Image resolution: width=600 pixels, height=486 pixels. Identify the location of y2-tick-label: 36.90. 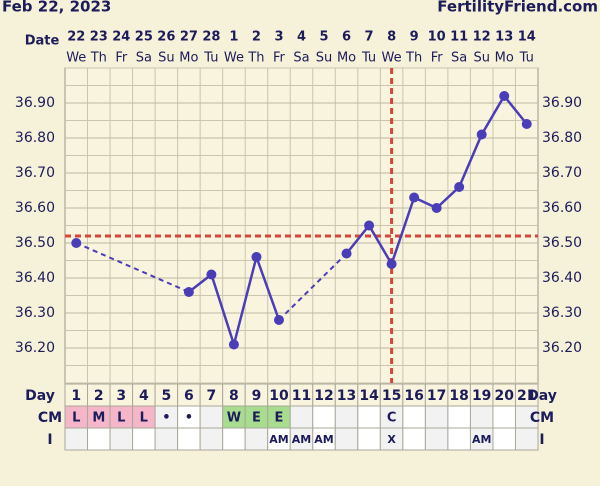
(562, 103).